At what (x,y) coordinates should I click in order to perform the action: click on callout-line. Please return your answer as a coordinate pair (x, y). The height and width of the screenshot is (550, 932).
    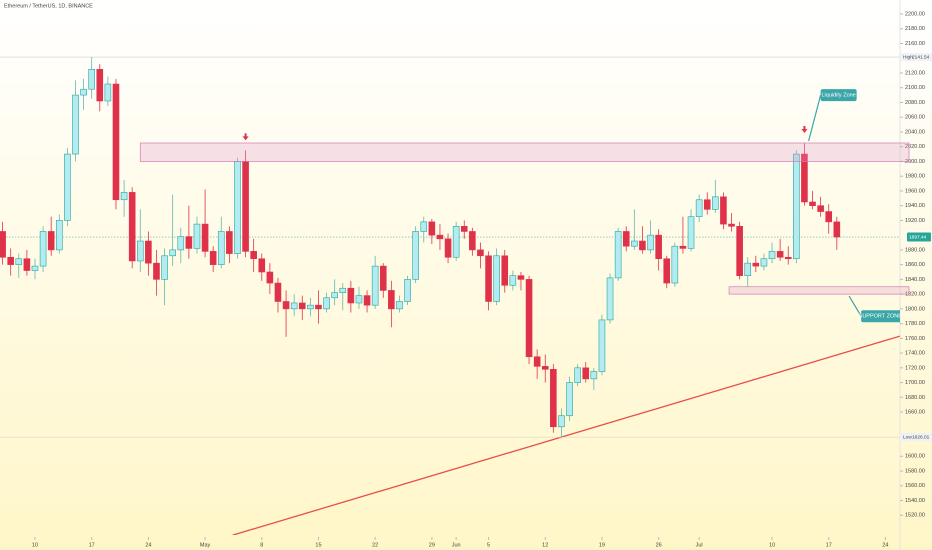
    Looking at the image, I should click on (855, 306).